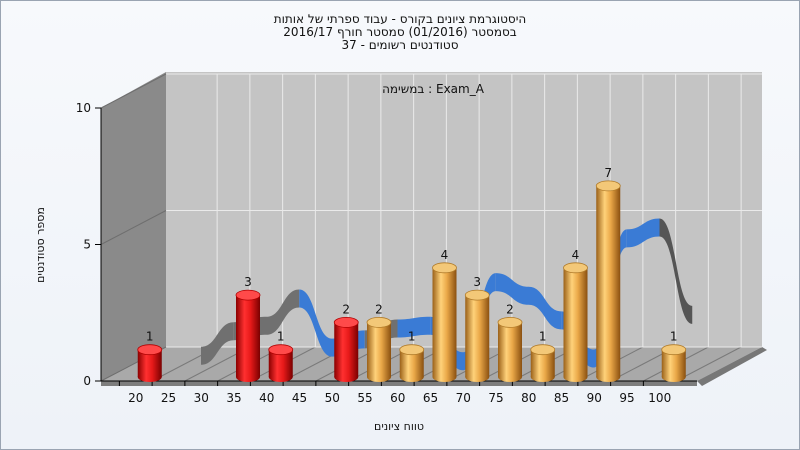  I want to click on y-axis-label: מספר סטודנטים, so click(40, 245).